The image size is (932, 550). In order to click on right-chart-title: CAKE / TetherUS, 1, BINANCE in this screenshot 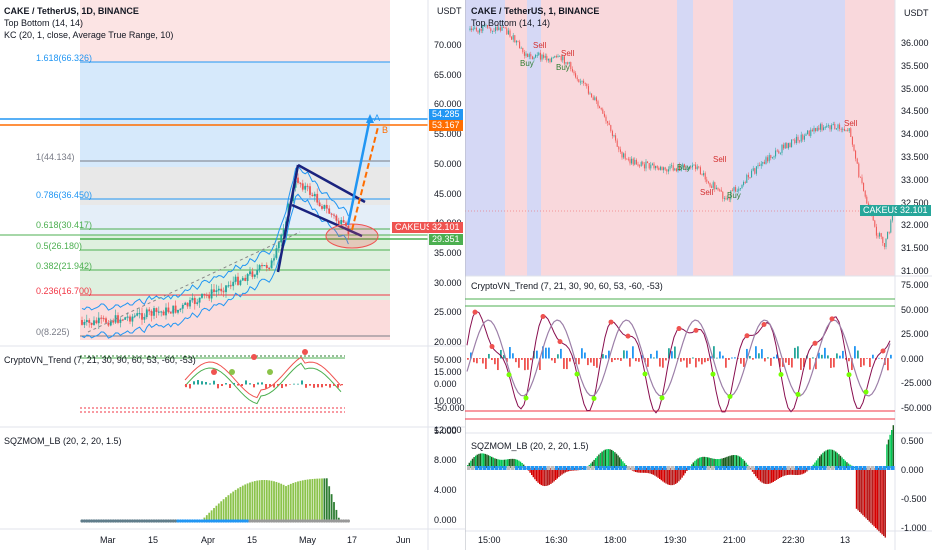, I will do `click(535, 11)`.